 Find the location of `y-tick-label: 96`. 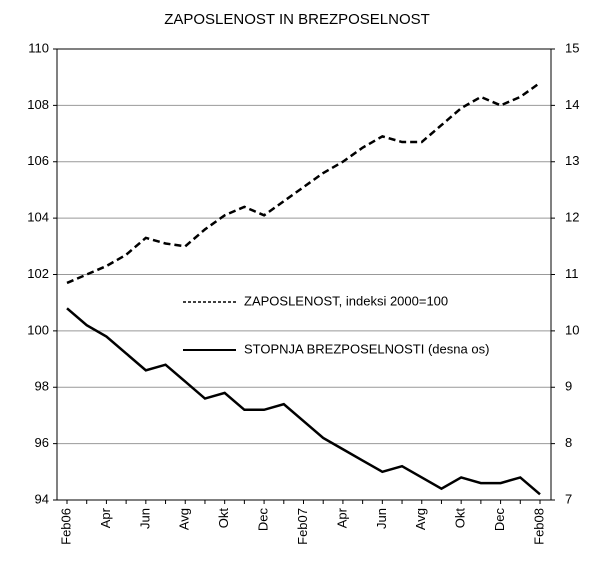

y-tick-label: 96 is located at coordinates (42, 442).